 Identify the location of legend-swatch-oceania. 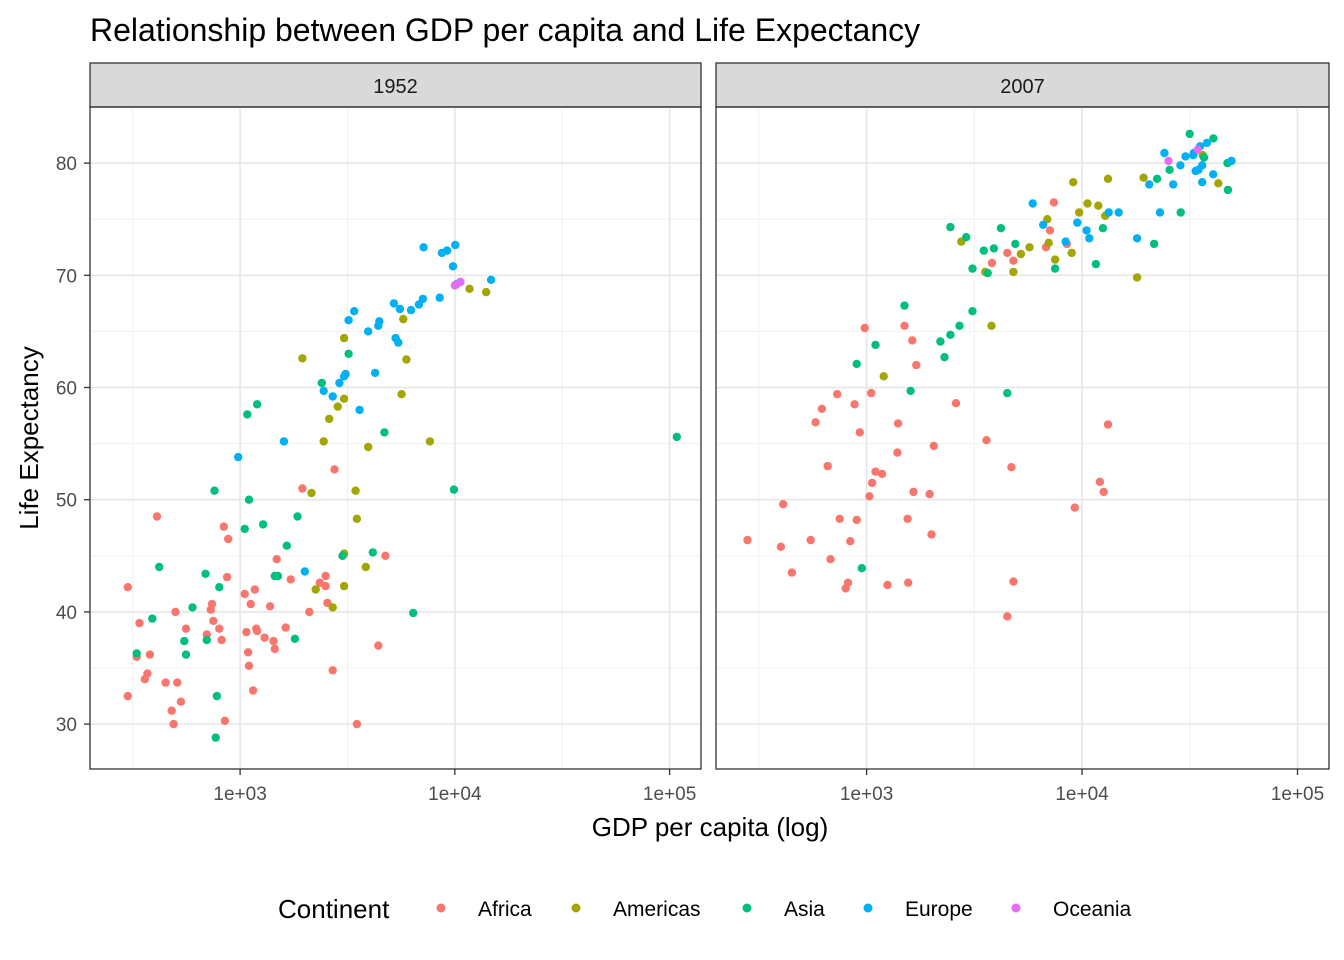
(1016, 908).